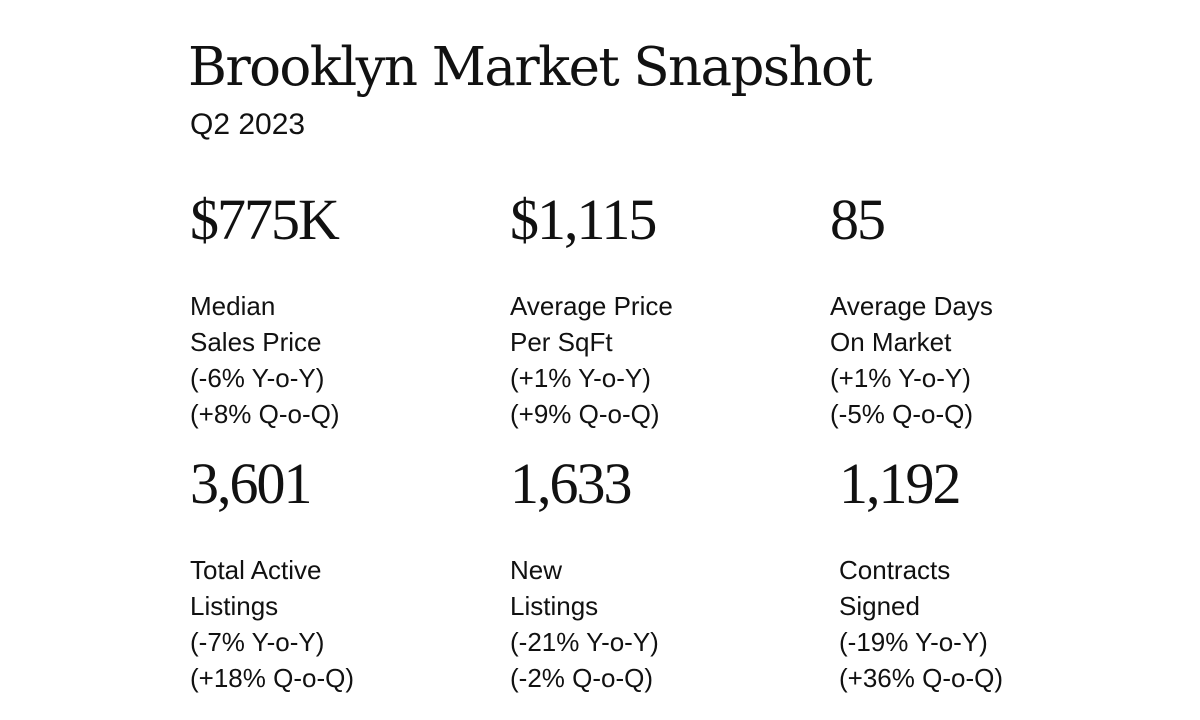 This screenshot has height=720, width=1200. I want to click on metric-value: 1,192, so click(900, 483).